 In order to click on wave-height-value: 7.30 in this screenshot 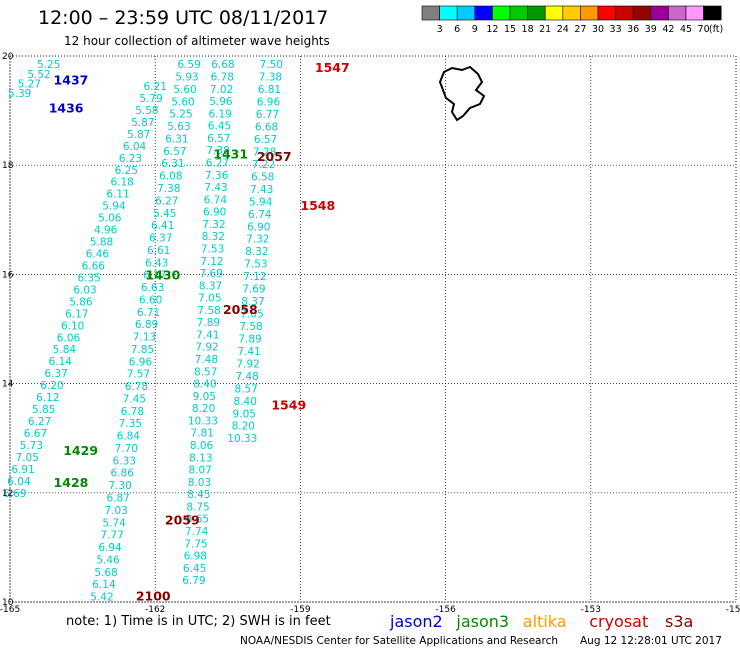, I will do `click(119, 486)`.